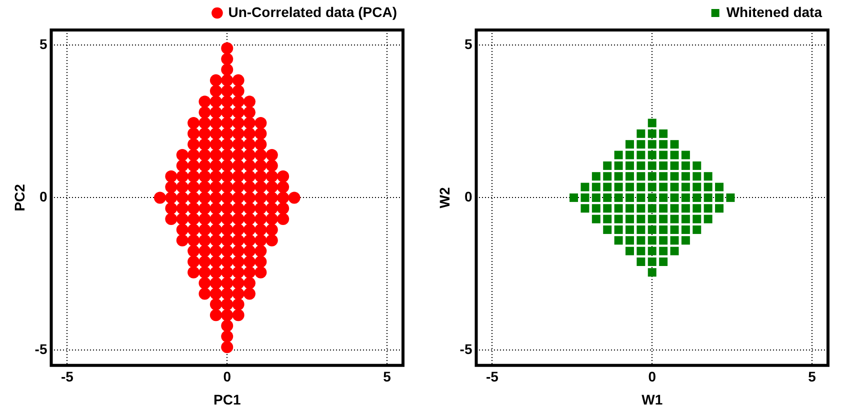 The width and height of the screenshot is (851, 415). I want to click on x-axis-title: PC1, so click(227, 399).